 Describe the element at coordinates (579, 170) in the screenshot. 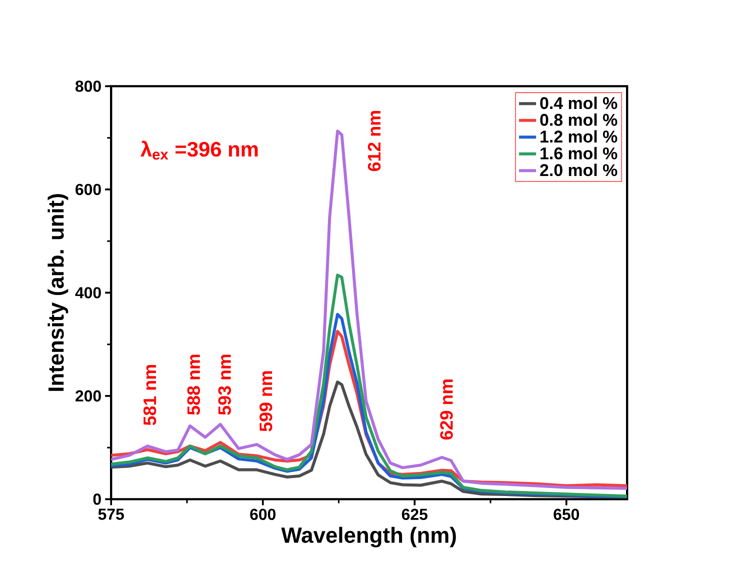

I see `legend-label: 2.0 mol %` at that location.